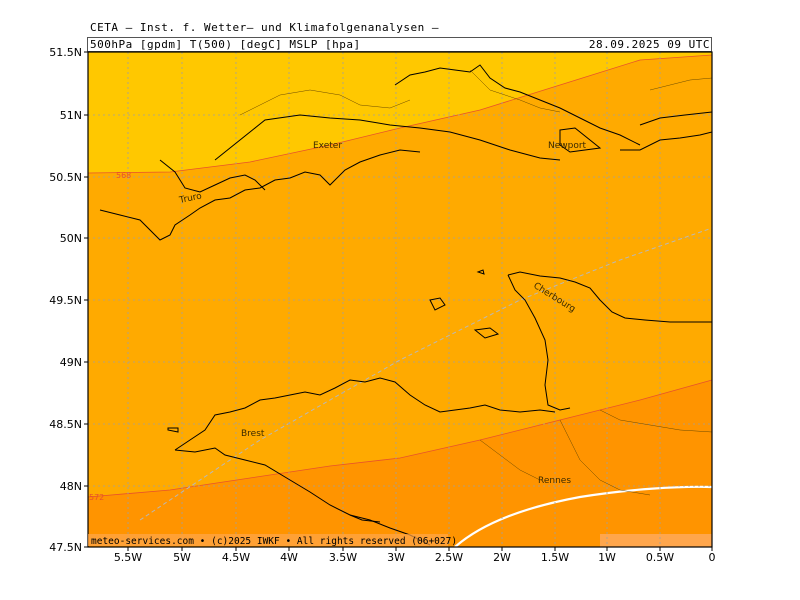  What do you see at coordinates (96, 497) in the screenshot?
I see `contour-label-572: 572` at bounding box center [96, 497].